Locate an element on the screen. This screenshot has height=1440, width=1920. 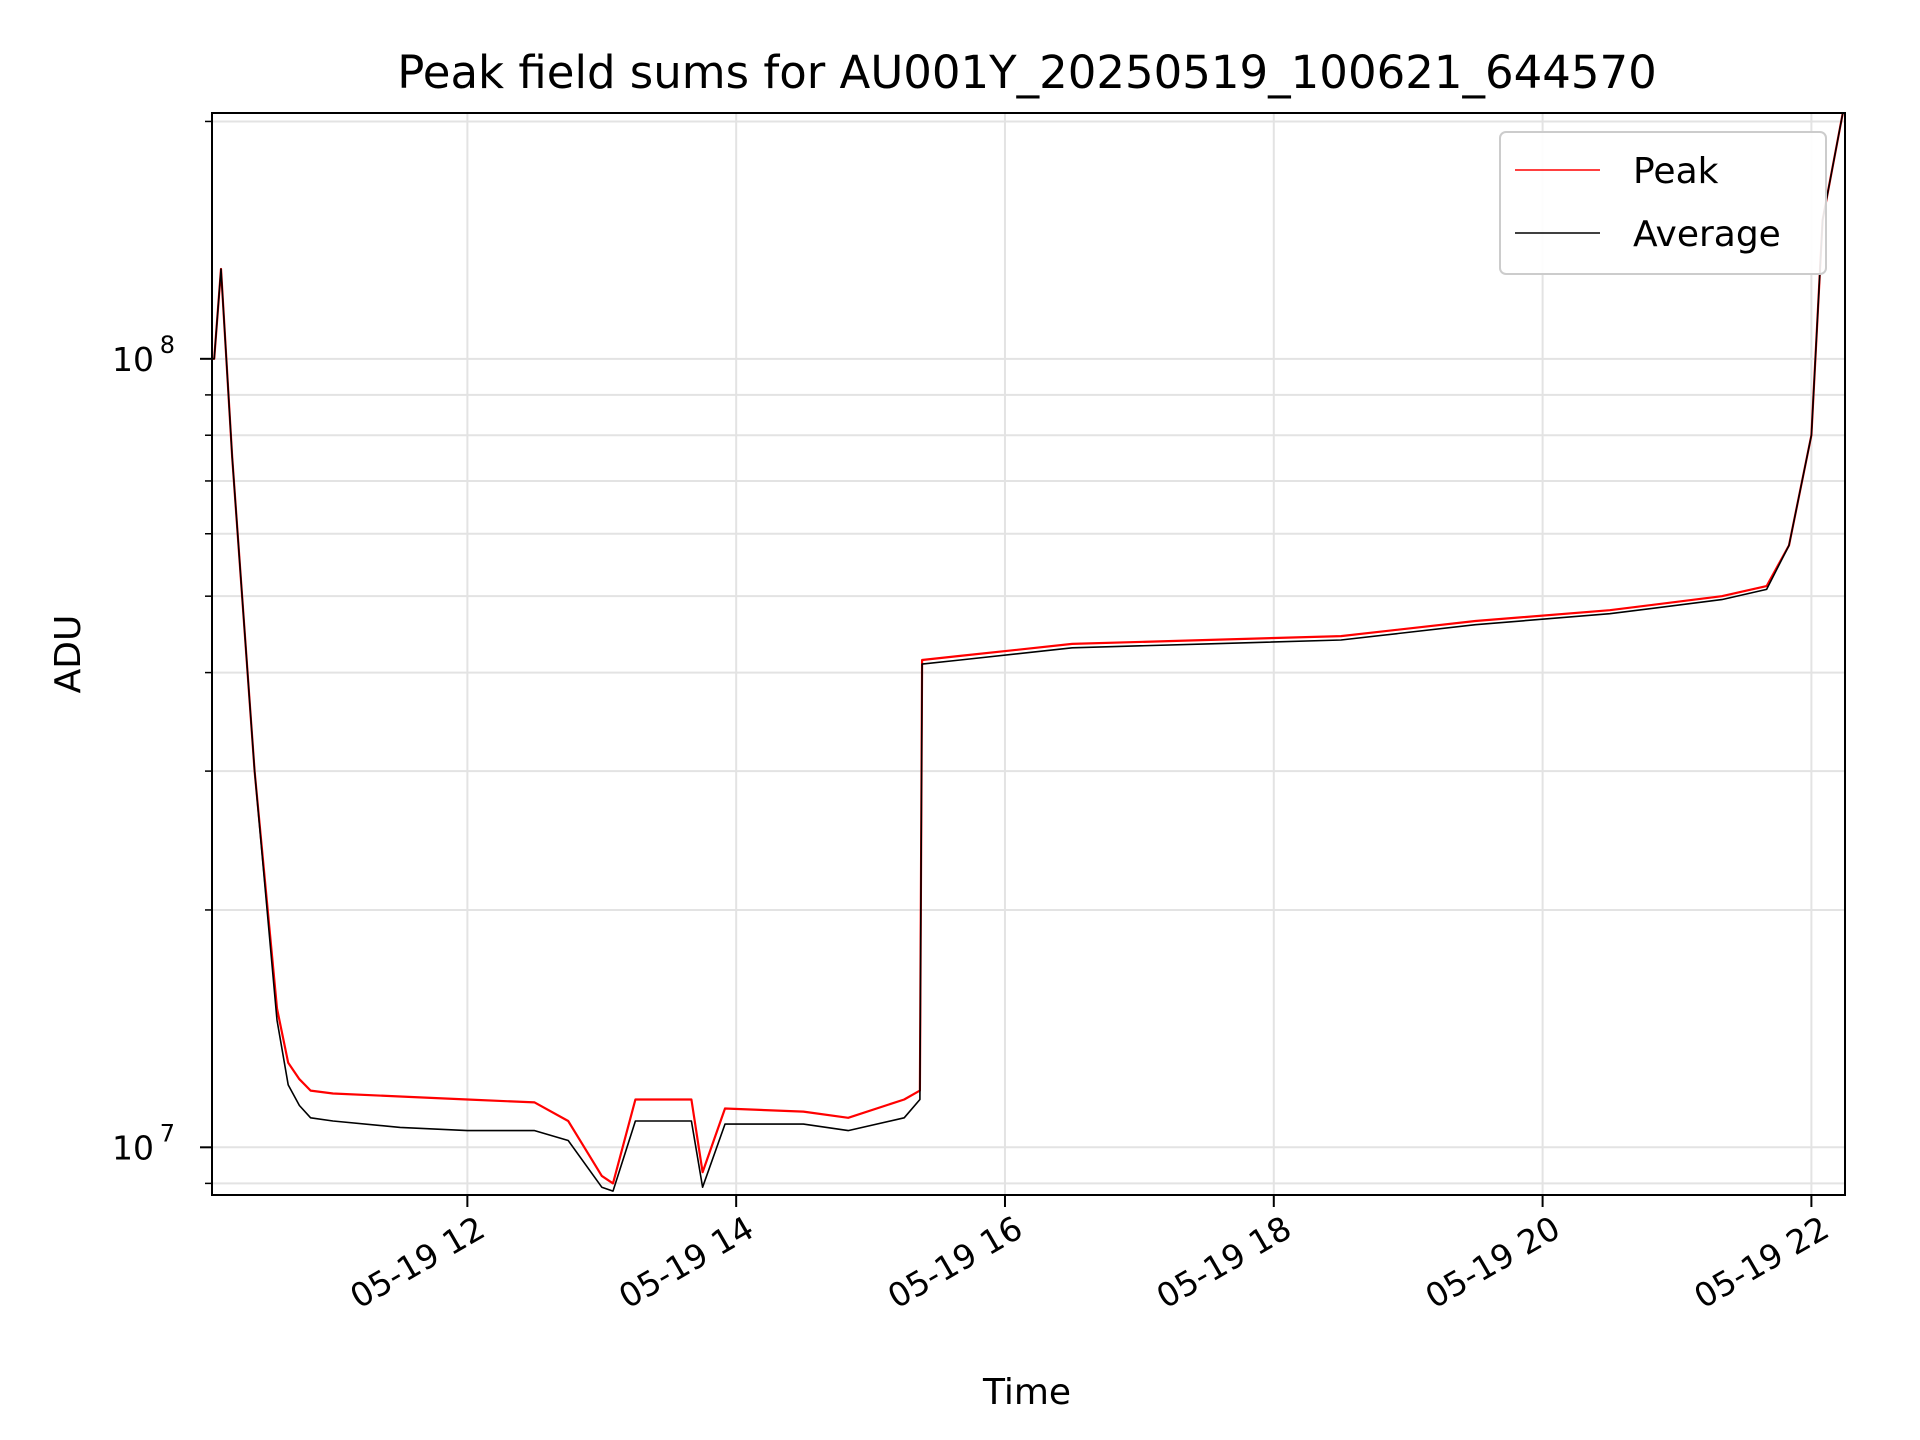
legend: Peak Average is located at coordinates (1663, 203).